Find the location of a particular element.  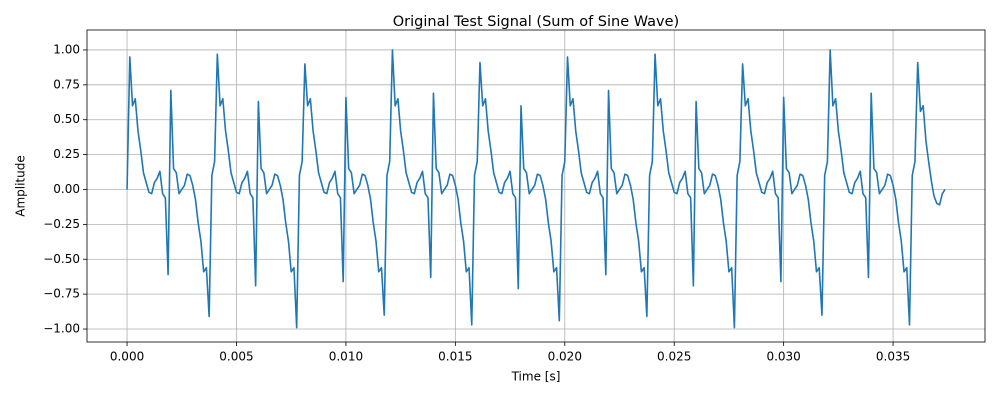

y-tick-label: −0.75 is located at coordinates (61, 294).